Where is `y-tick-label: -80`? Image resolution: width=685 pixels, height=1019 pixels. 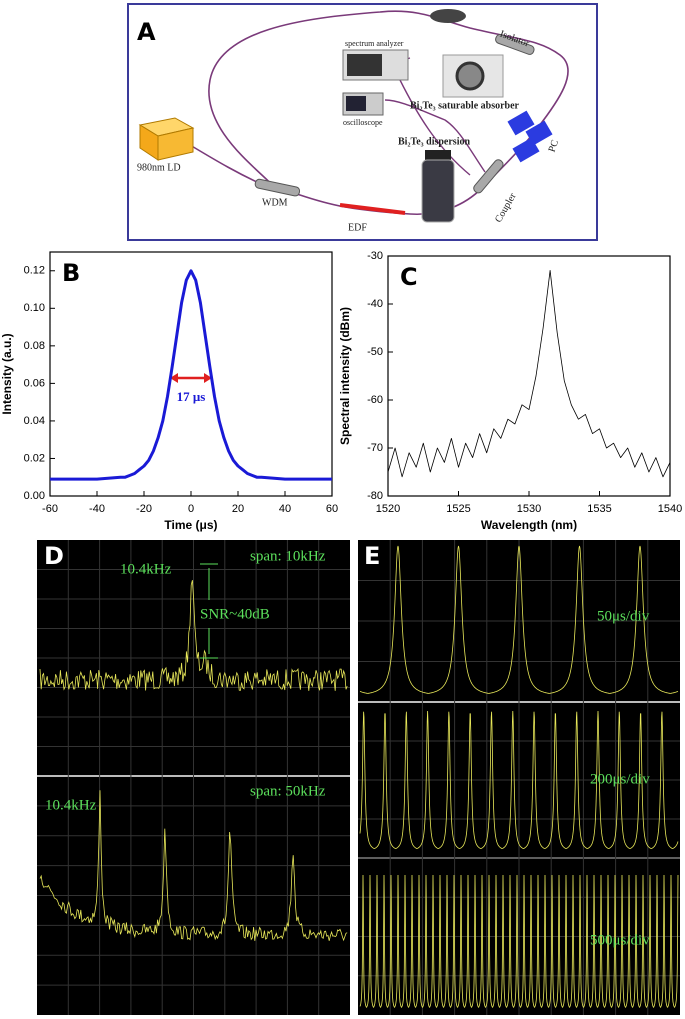 y-tick-label: -80 is located at coordinates (375, 496).